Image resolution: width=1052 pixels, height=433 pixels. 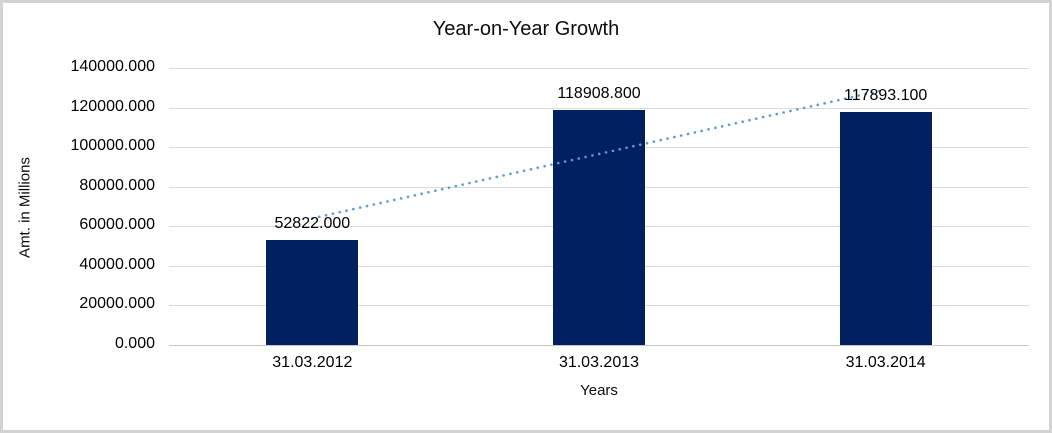 I want to click on x-tick-label: 31.03.2012, so click(x=312, y=362).